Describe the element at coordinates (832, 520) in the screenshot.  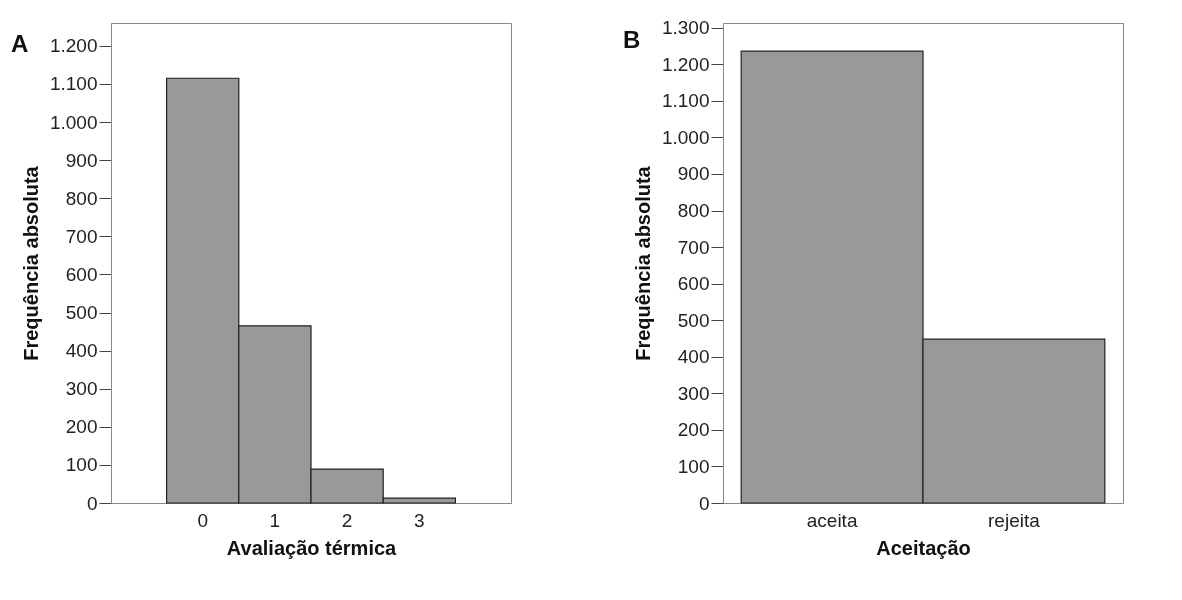
I see `x-tick-label: aceita` at that location.